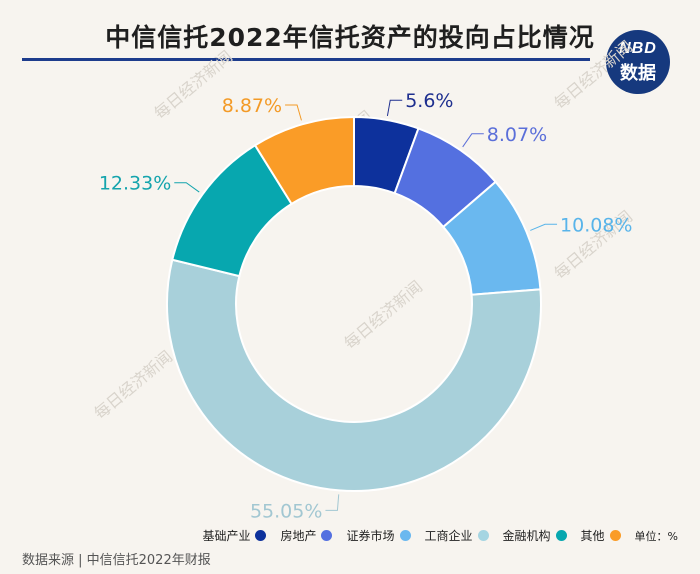 The width and height of the screenshot is (700, 574). I want to click on data-label: 10.08%, so click(596, 225).